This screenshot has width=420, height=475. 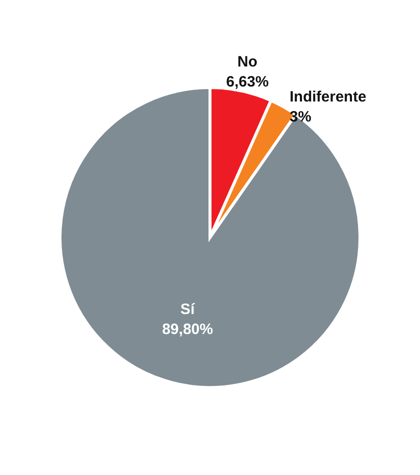 What do you see at coordinates (187, 329) in the screenshot?
I see `data-label: 89,80%` at bounding box center [187, 329].